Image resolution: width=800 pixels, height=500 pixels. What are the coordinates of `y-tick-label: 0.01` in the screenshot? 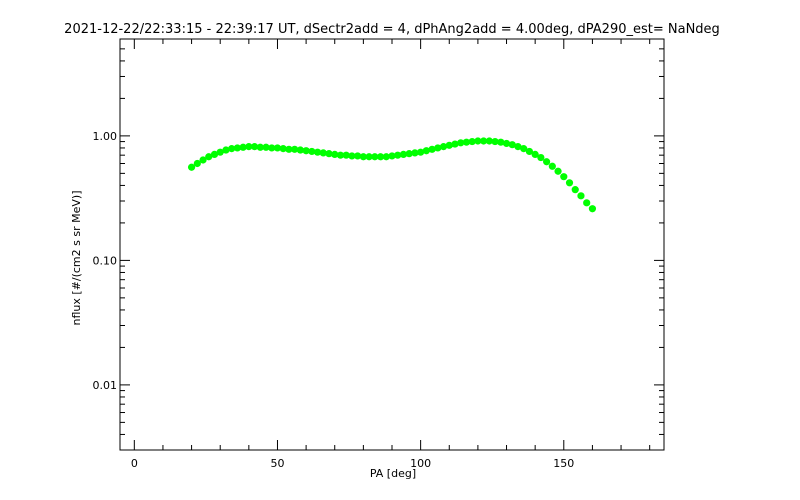 It's located at (105, 385).